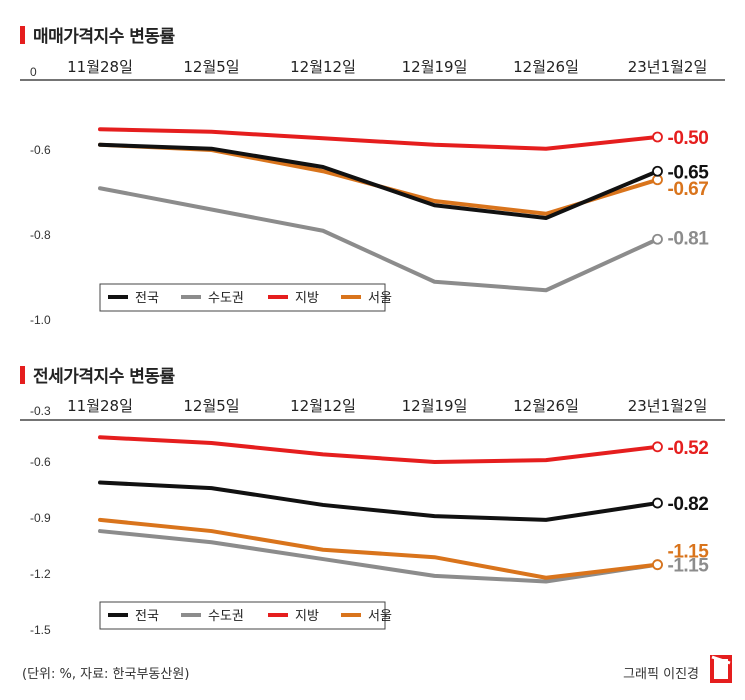  What do you see at coordinates (689, 552) in the screenshot?
I see `end-value-label-서울: -1.15` at bounding box center [689, 552].